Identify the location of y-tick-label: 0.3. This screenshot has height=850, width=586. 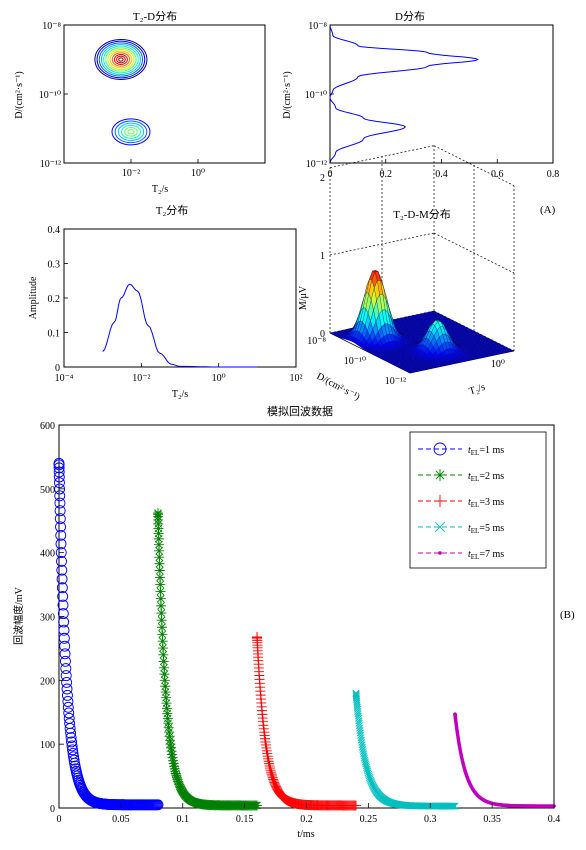
(54, 265).